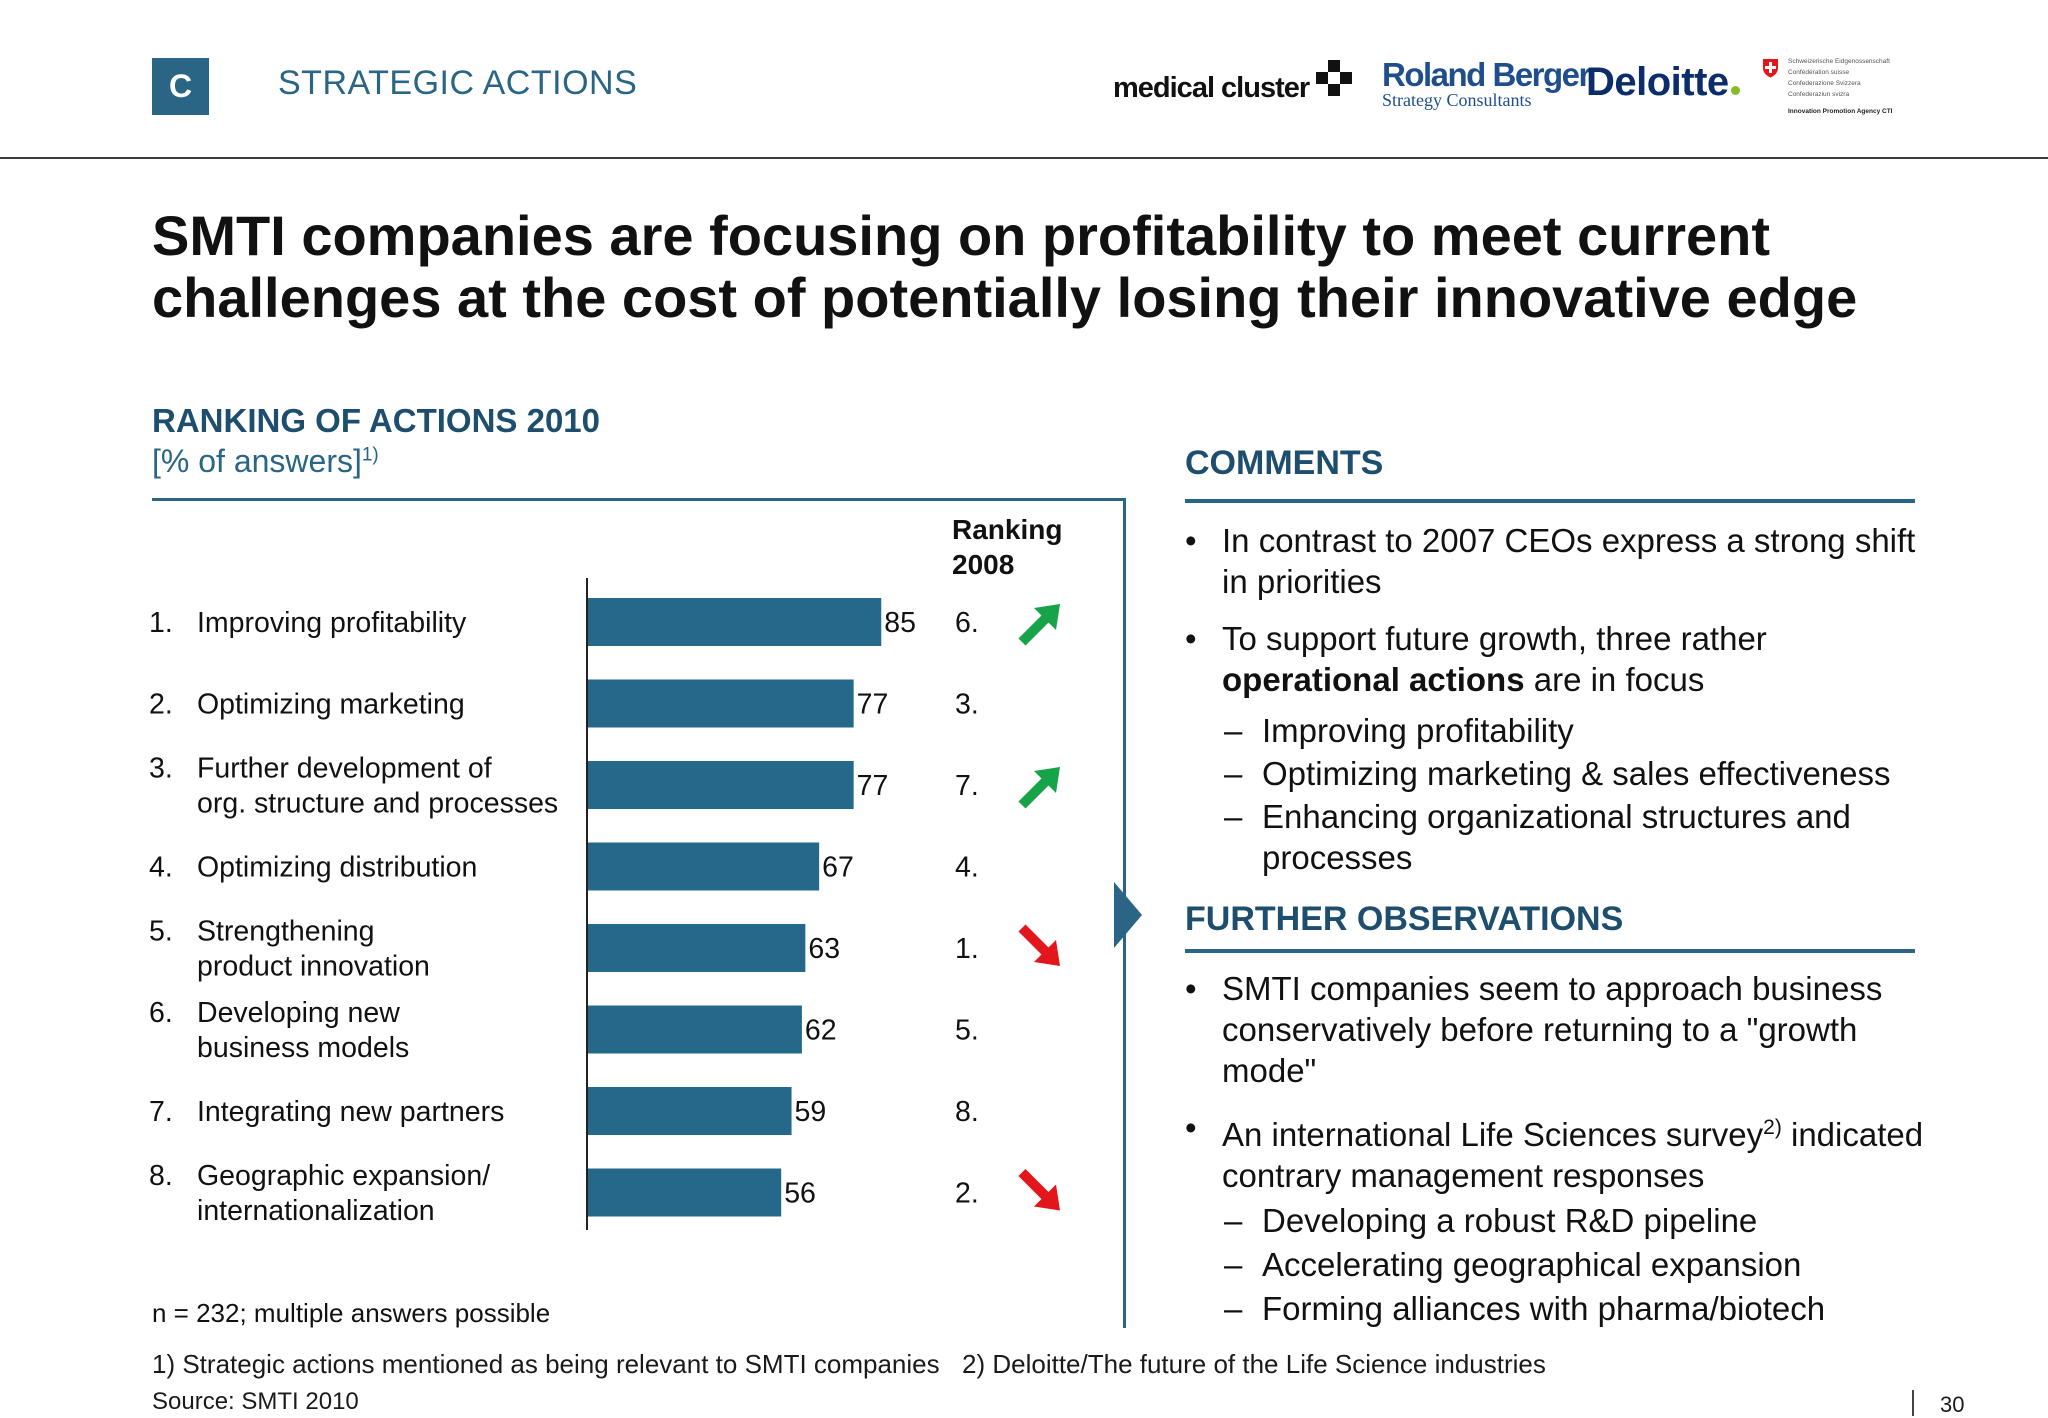  Describe the element at coordinates (967, 1194) in the screenshot. I see `ranking-2008-8: 2.` at that location.